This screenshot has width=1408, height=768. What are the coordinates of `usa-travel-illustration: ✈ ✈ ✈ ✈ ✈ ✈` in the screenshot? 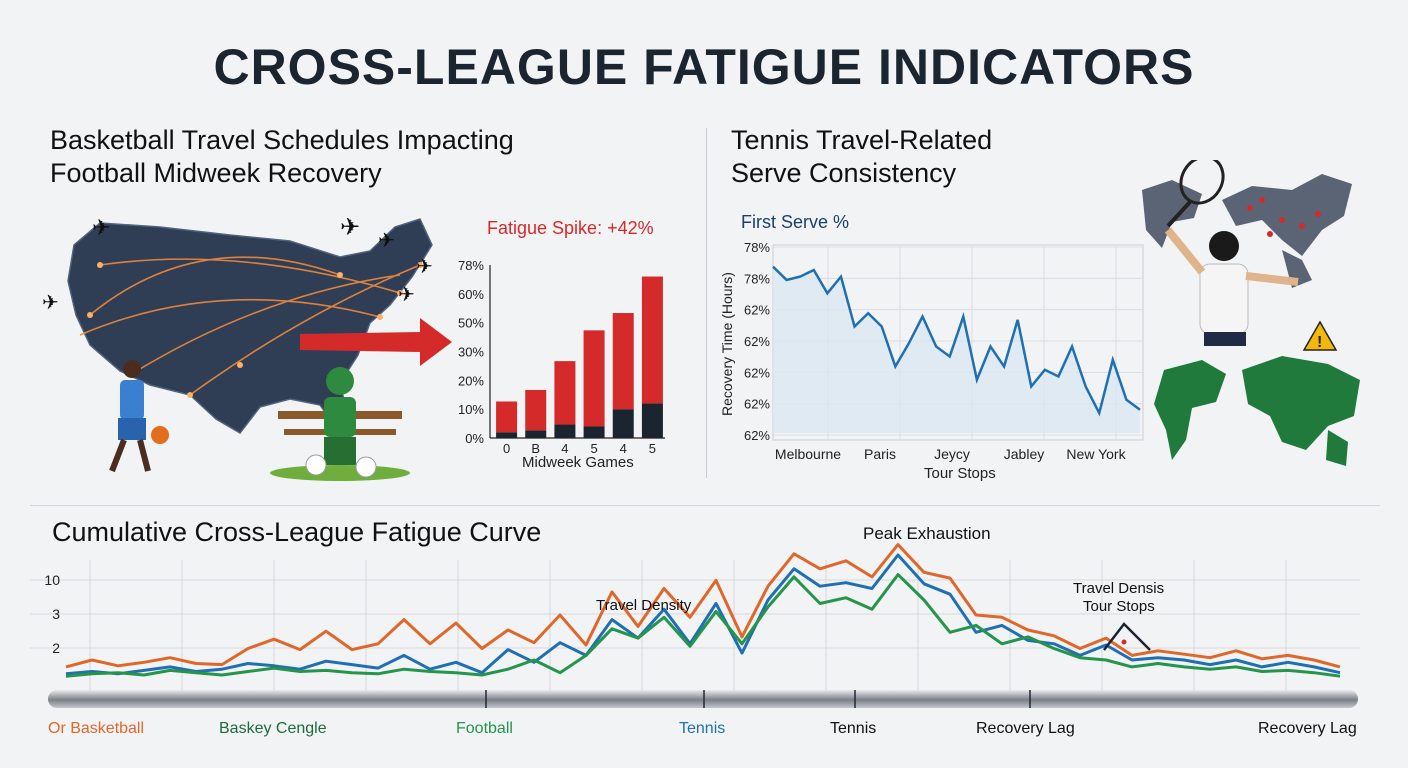 It's located at (237, 347).